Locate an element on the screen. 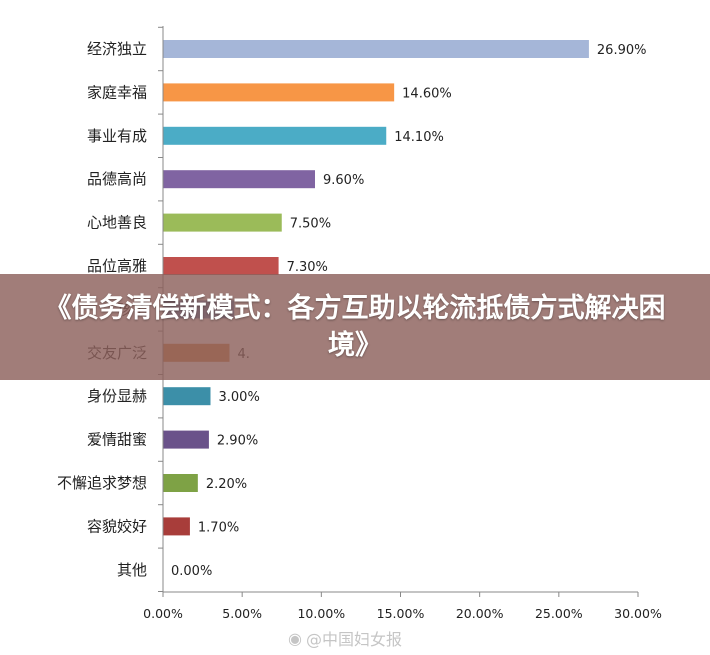 This screenshot has height=655, width=710. banner-title: 《债务清偿新模式：各方互助以轮流抵债方式解决困境》 is located at coordinates (355, 327).